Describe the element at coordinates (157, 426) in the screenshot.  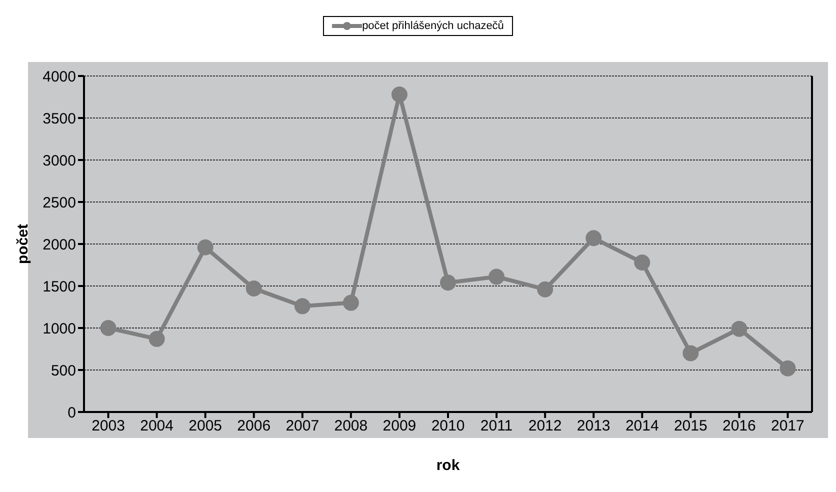
I see `x-tick-label: 2004` at that location.